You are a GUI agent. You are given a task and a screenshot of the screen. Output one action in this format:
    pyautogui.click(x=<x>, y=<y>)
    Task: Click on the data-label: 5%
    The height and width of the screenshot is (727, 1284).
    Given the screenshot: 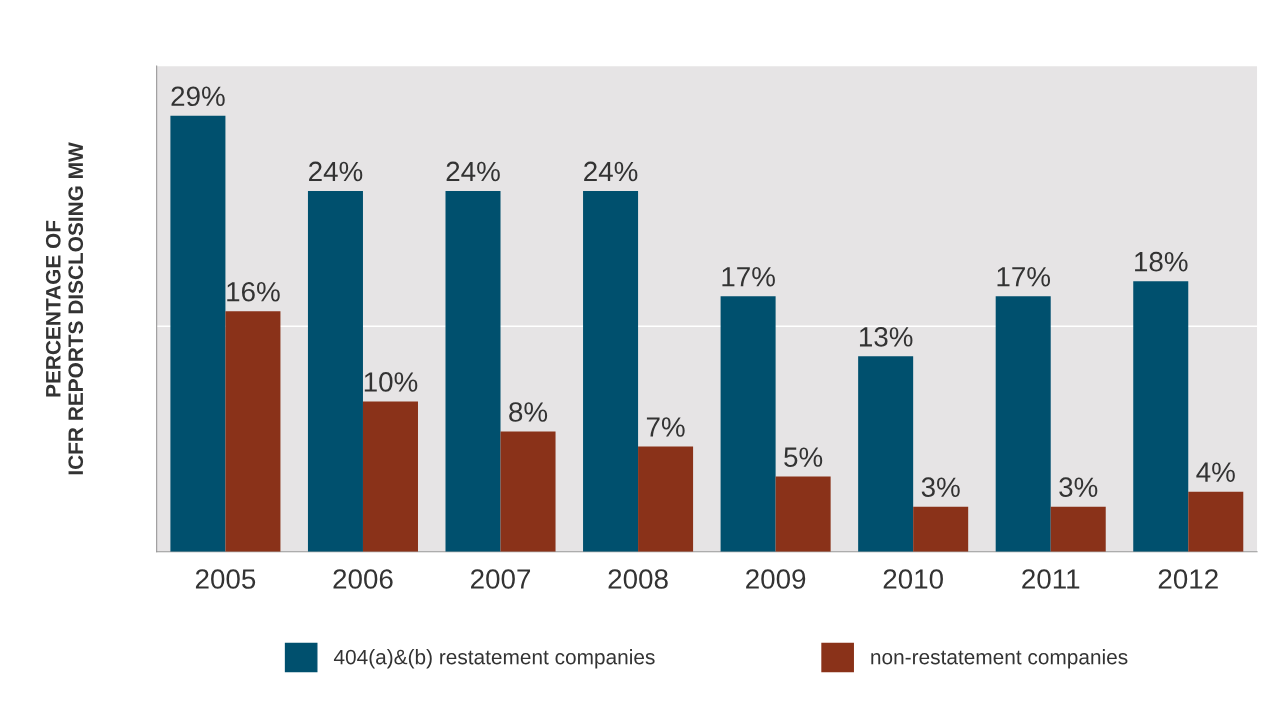 What is the action you would take?
    pyautogui.click(x=803, y=457)
    